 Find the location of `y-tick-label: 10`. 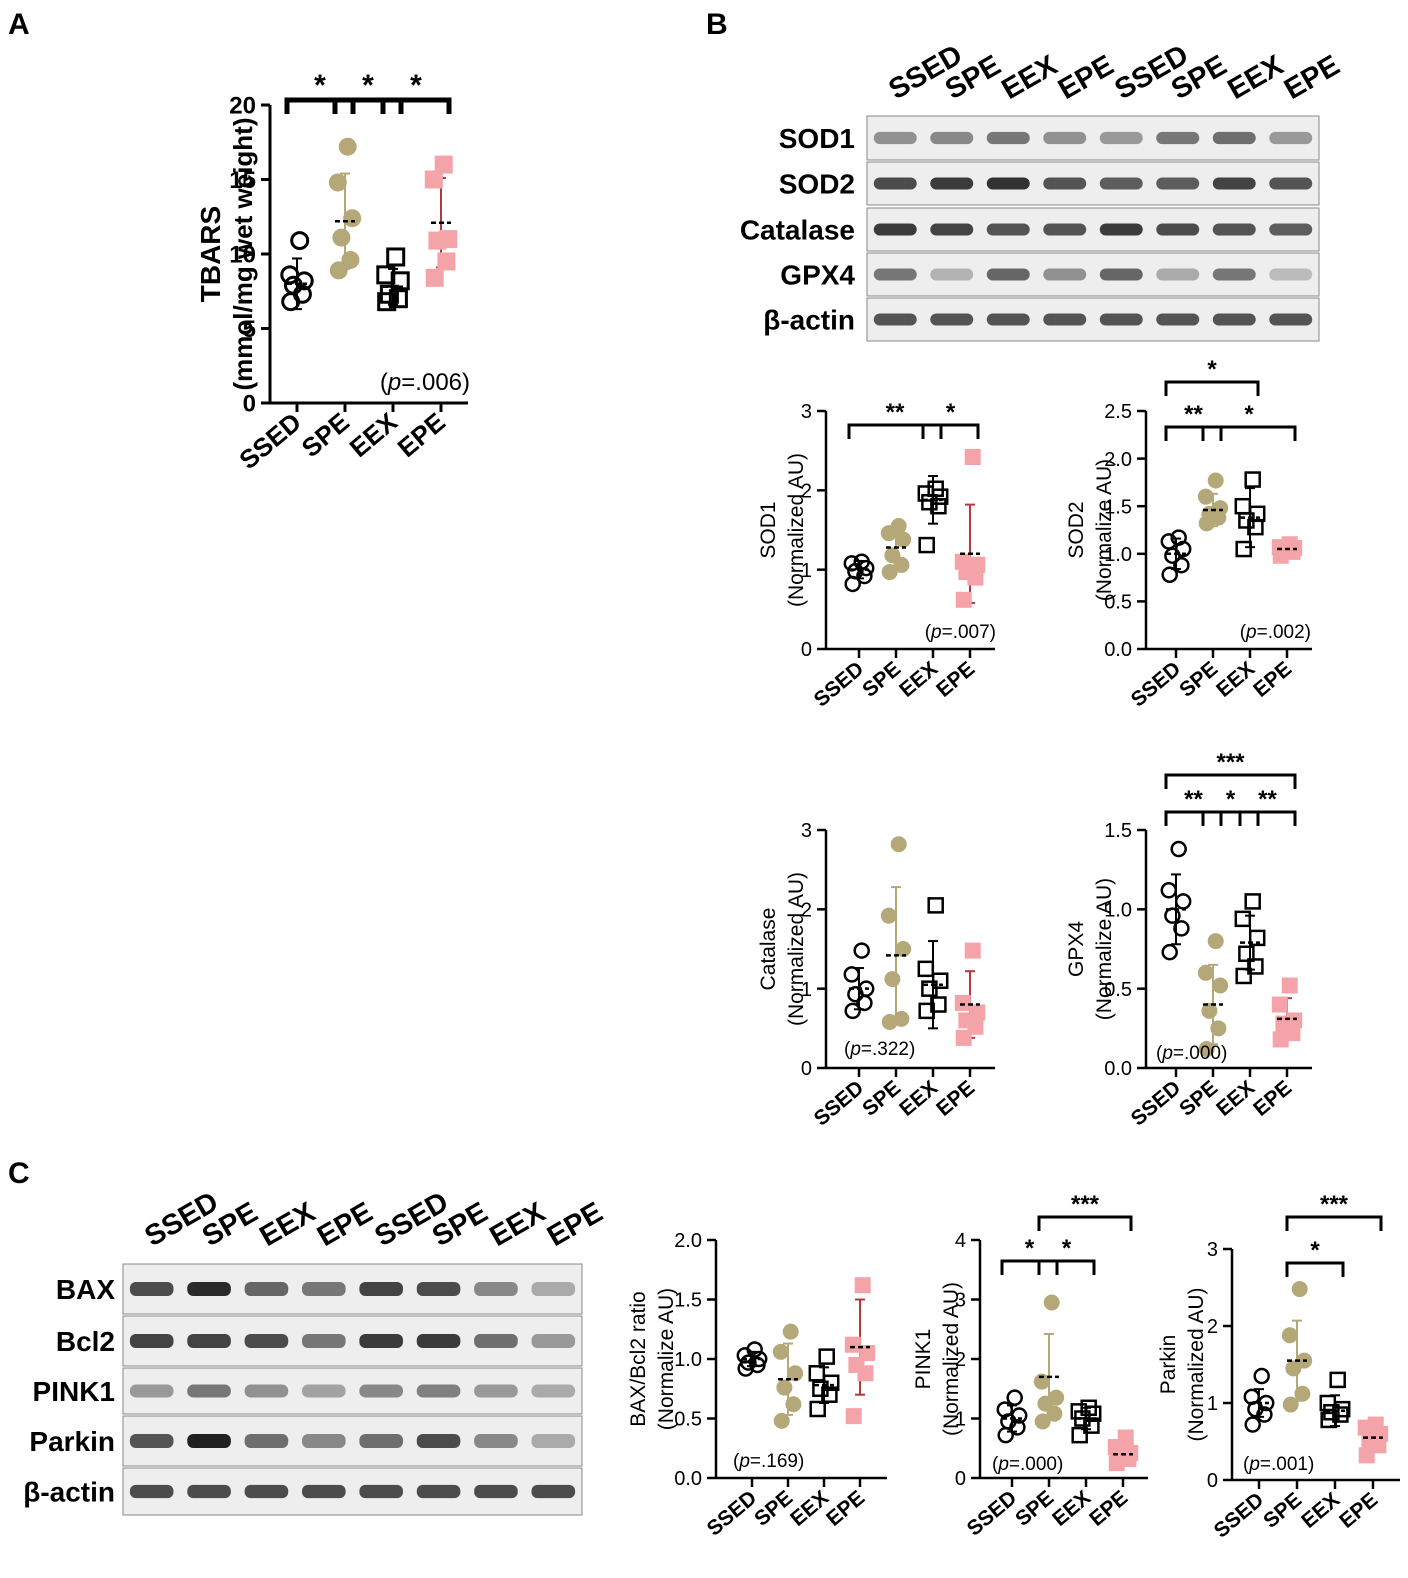

y-tick-label: 10 is located at coordinates (242, 255).